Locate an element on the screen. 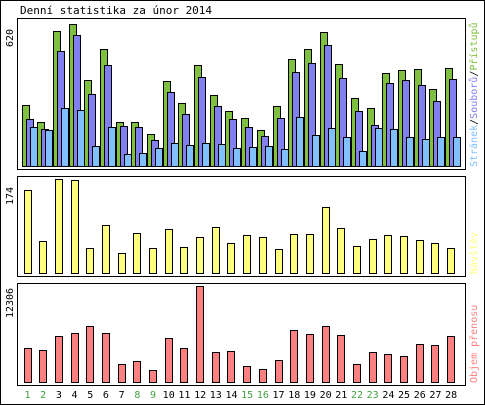 This screenshot has height=405, width=485. legend-item: Souborů is located at coordinates (474, 98).